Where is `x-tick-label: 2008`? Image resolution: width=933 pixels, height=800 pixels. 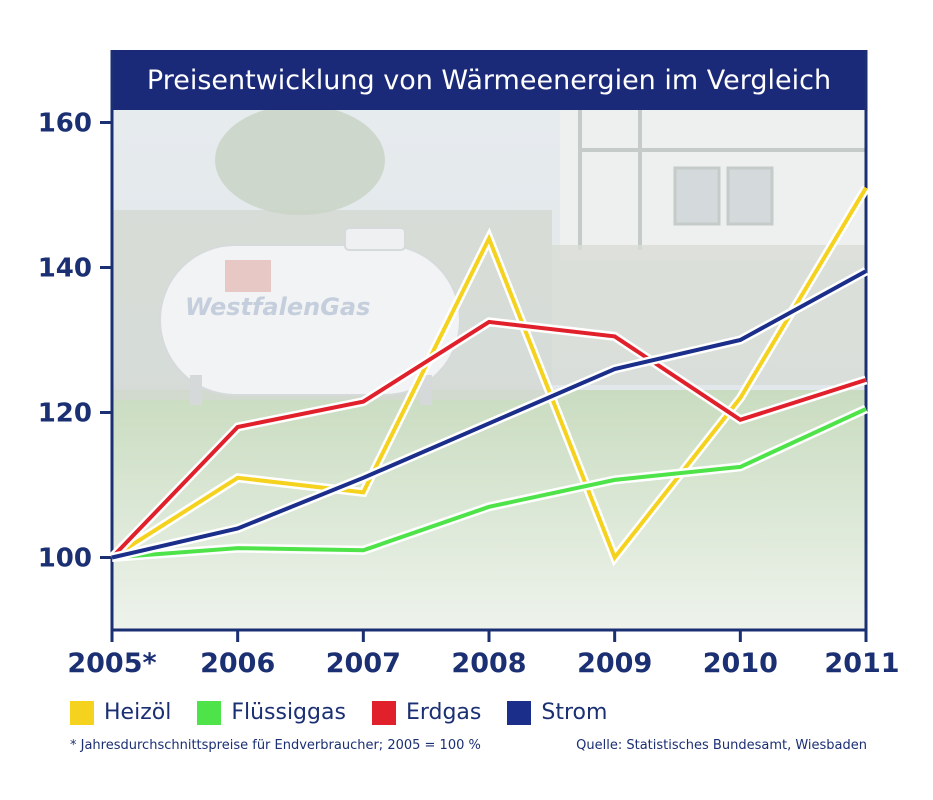
x-tick-label: 2008 is located at coordinates (488, 663).